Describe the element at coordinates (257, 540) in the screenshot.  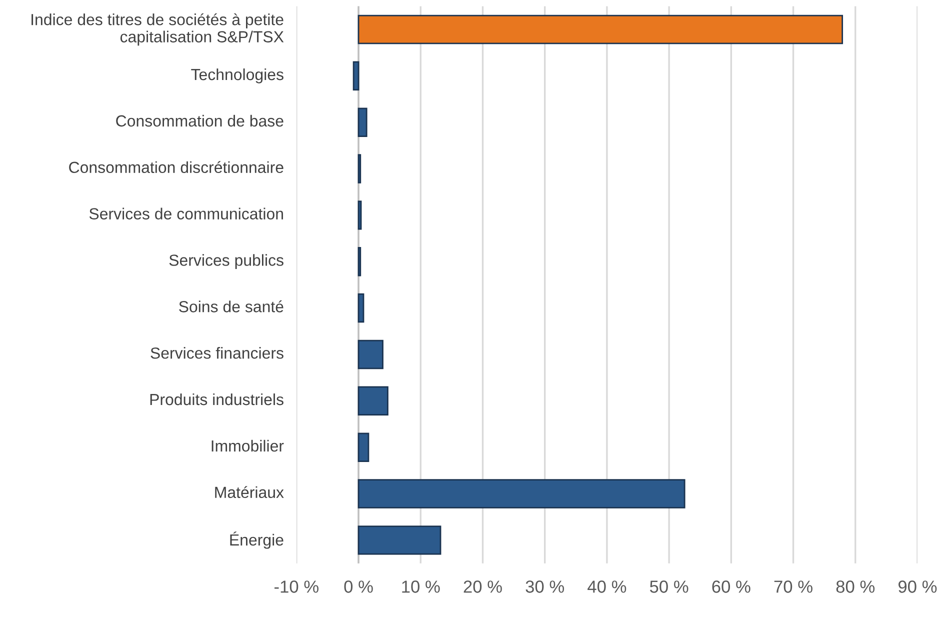
I see `y-tick-label: Énergie` at that location.